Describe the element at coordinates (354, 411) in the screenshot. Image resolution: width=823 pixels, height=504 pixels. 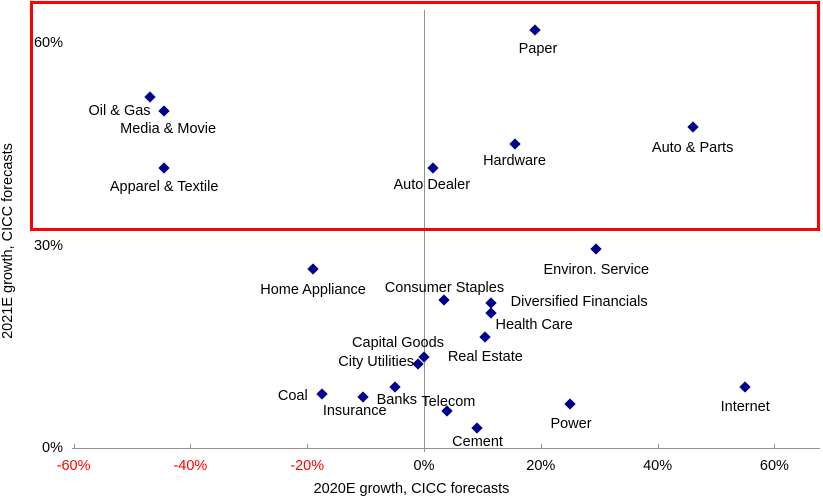
I see `data-point-label-insurance: Insurance` at that location.